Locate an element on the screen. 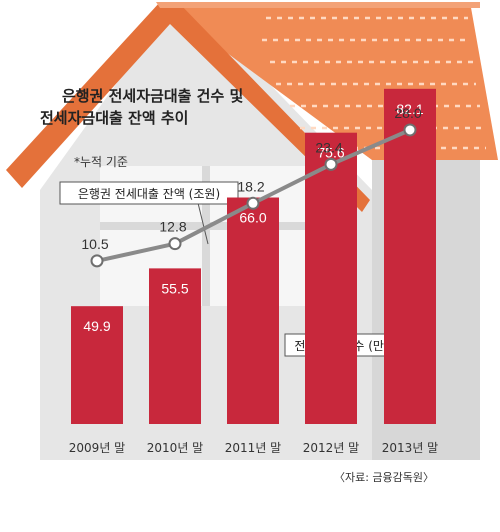 The height and width of the screenshot is (532, 500). line-value-label: 12.8 is located at coordinates (172, 227).